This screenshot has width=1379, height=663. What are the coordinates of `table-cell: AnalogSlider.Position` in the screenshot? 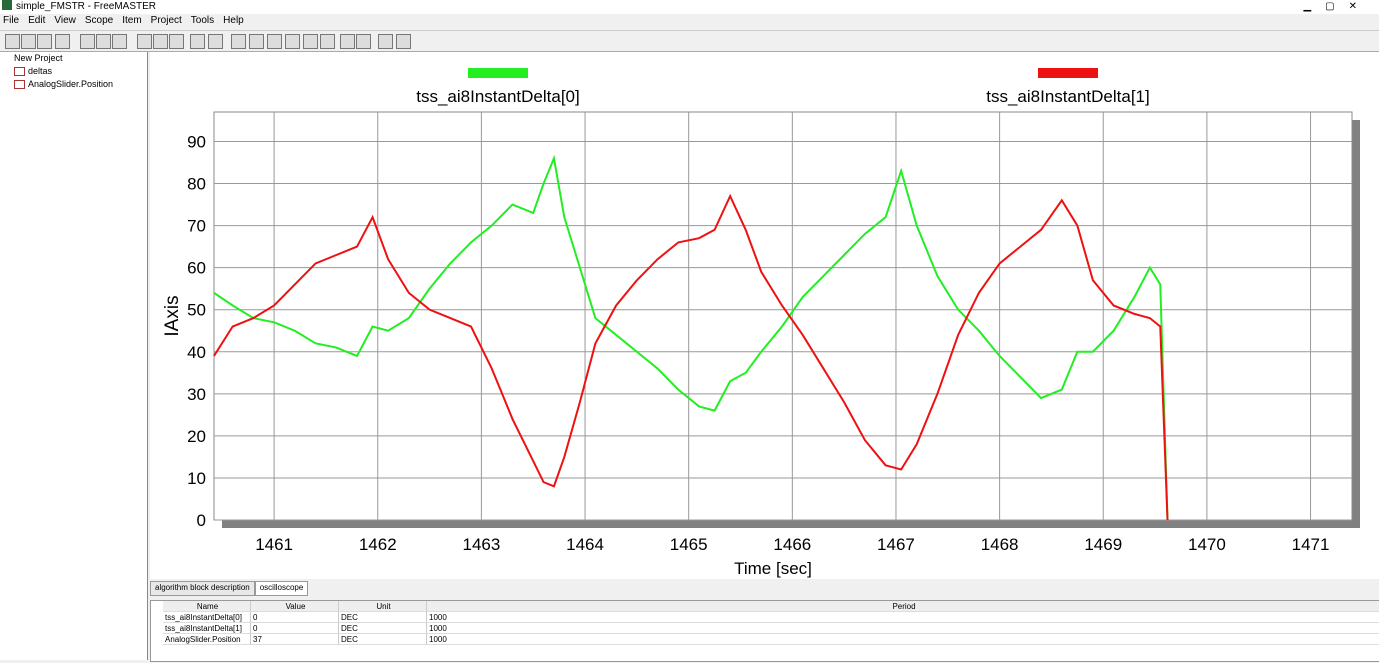 It's located at (207, 639).